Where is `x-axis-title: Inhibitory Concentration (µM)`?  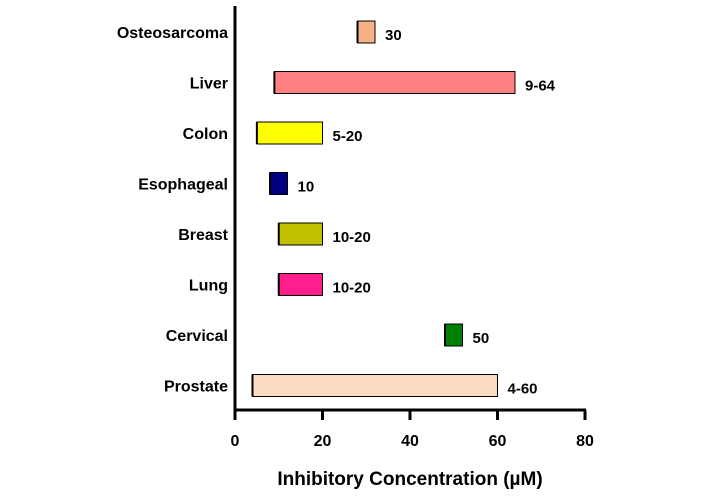
x-axis-title: Inhibitory Concentration (µM) is located at coordinates (409, 479).